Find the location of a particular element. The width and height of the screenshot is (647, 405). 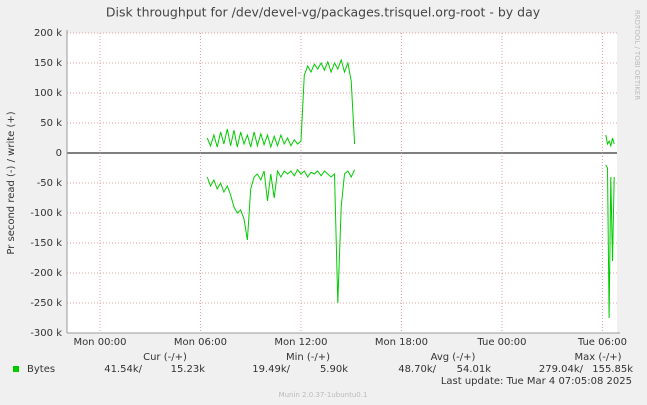

y-tick-label: -300 k is located at coordinates (46, 333).